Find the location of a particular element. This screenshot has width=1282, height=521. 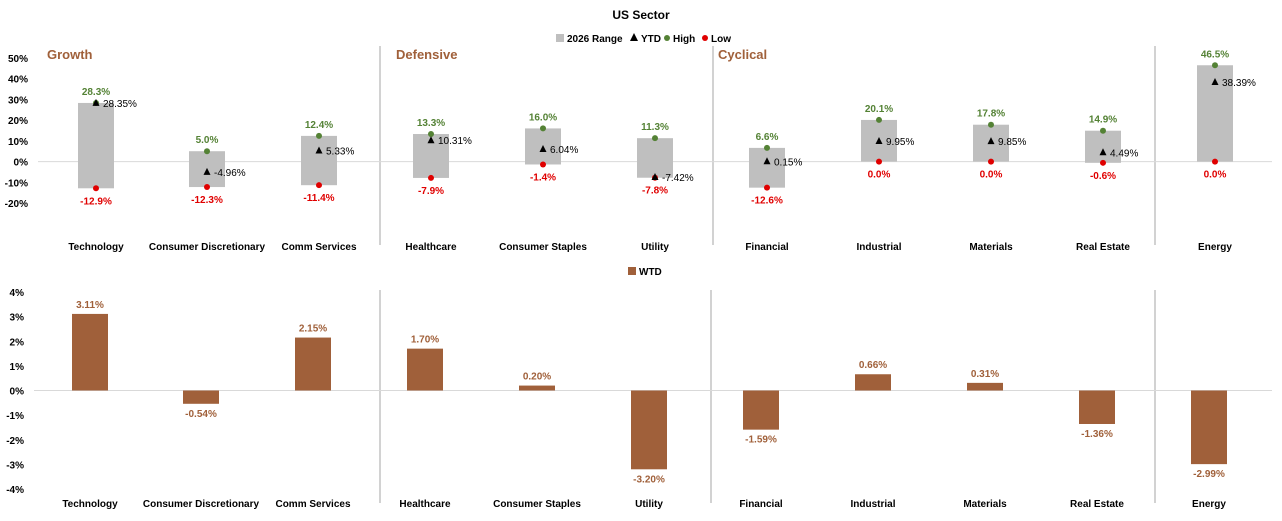

high-marker-real-estate is located at coordinates (1103, 130).